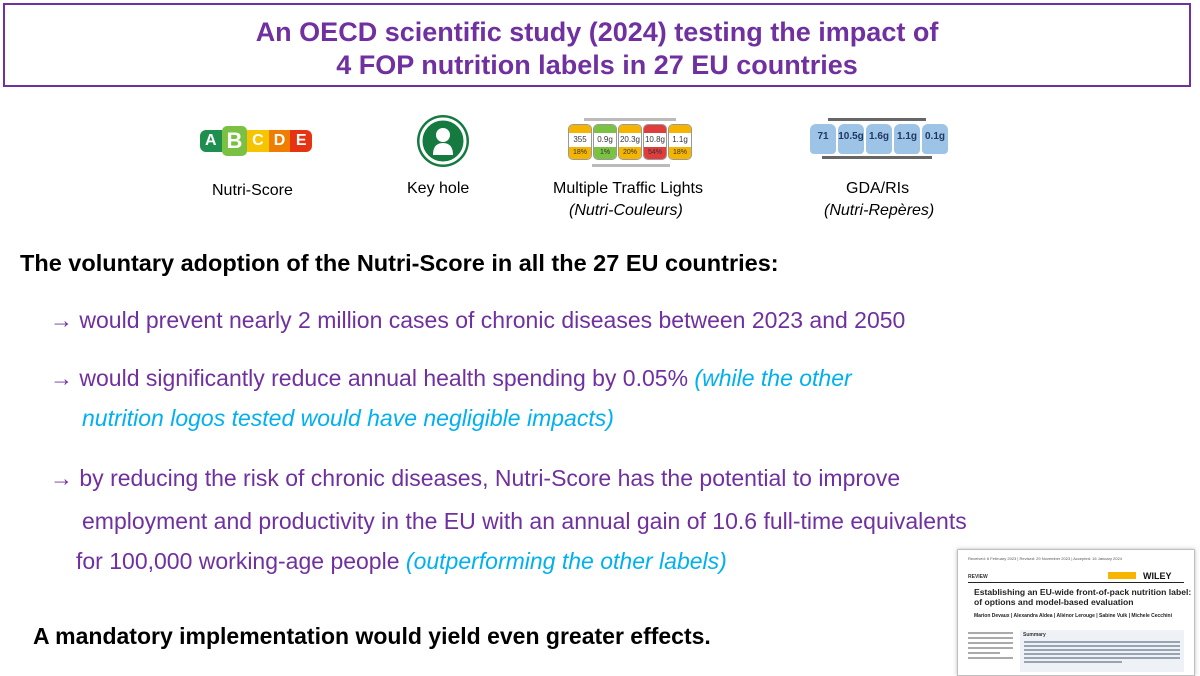 The width and height of the screenshot is (1200, 676). What do you see at coordinates (234, 141) in the screenshot?
I see `nutri-score-letter-b: B` at bounding box center [234, 141].